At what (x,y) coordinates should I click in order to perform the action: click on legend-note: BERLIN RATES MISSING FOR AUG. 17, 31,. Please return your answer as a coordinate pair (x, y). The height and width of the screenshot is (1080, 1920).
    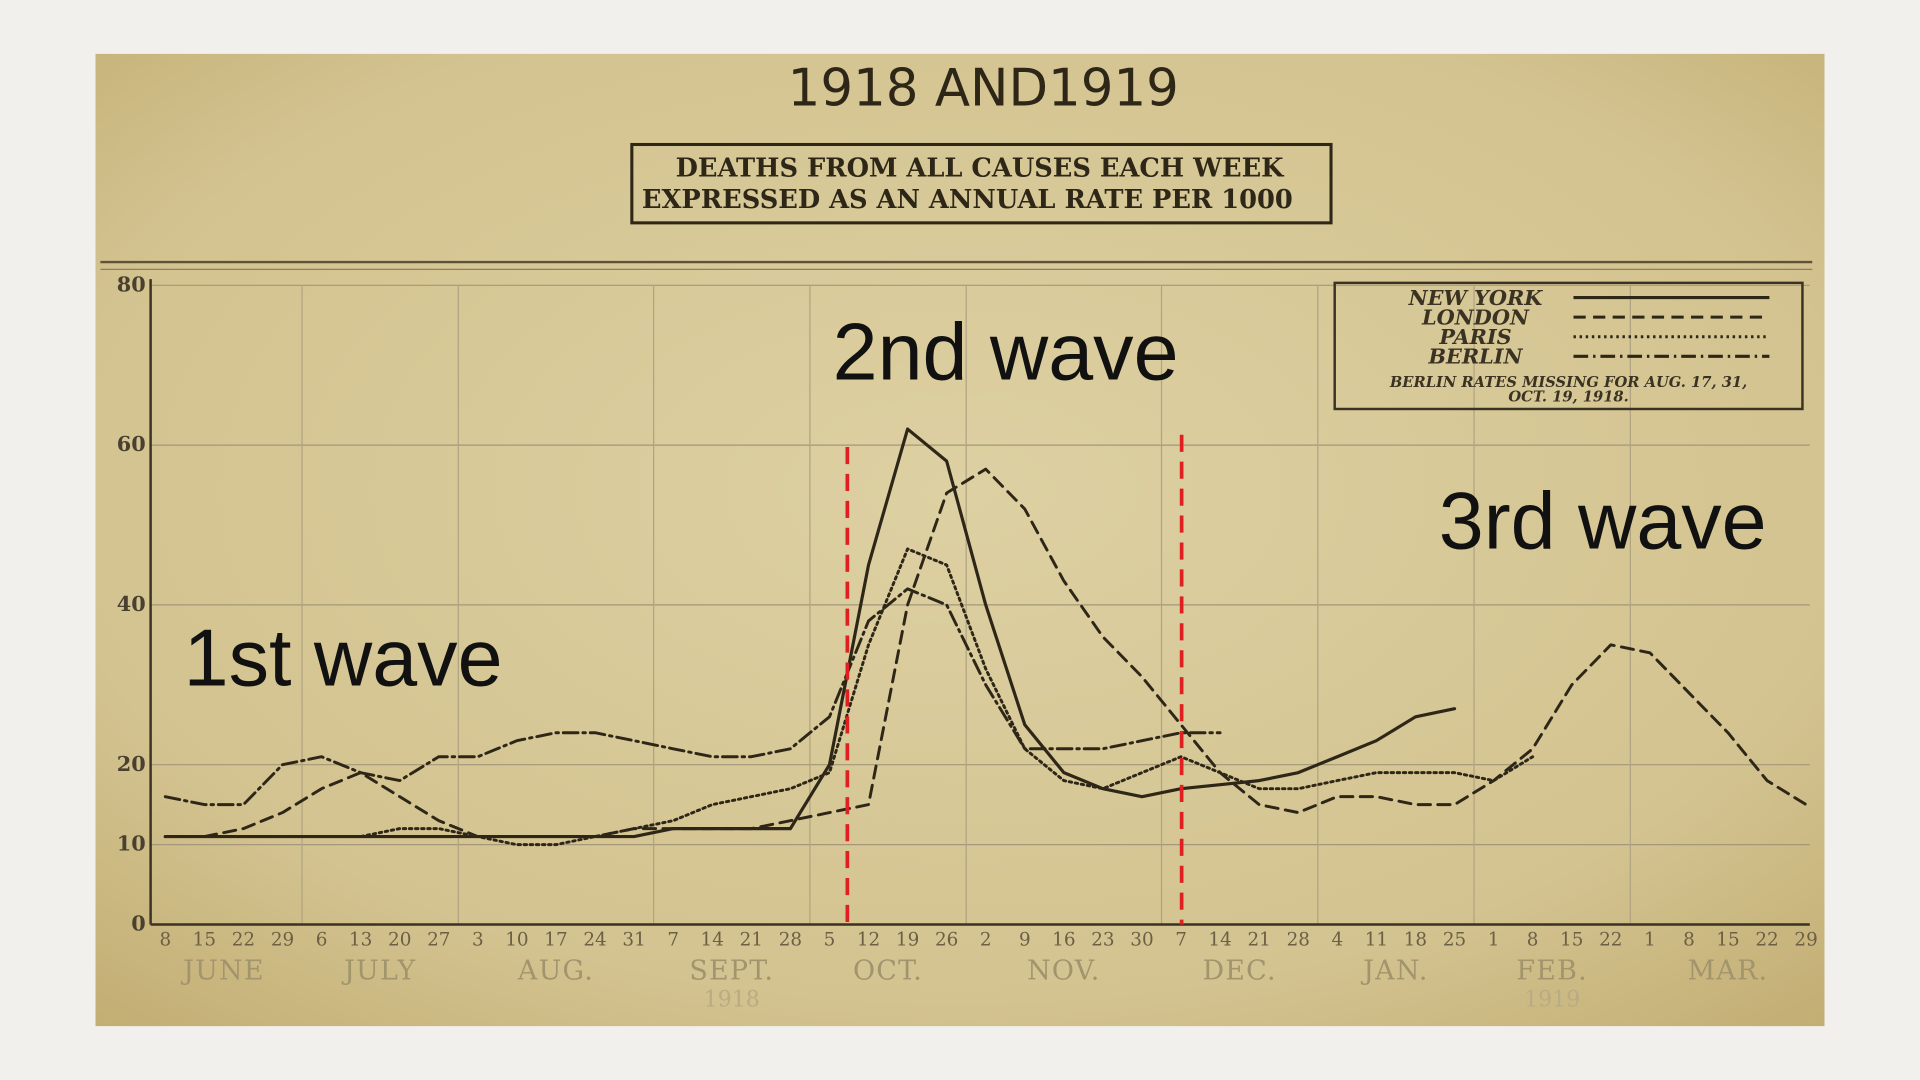
    Looking at the image, I should click on (1568, 382).